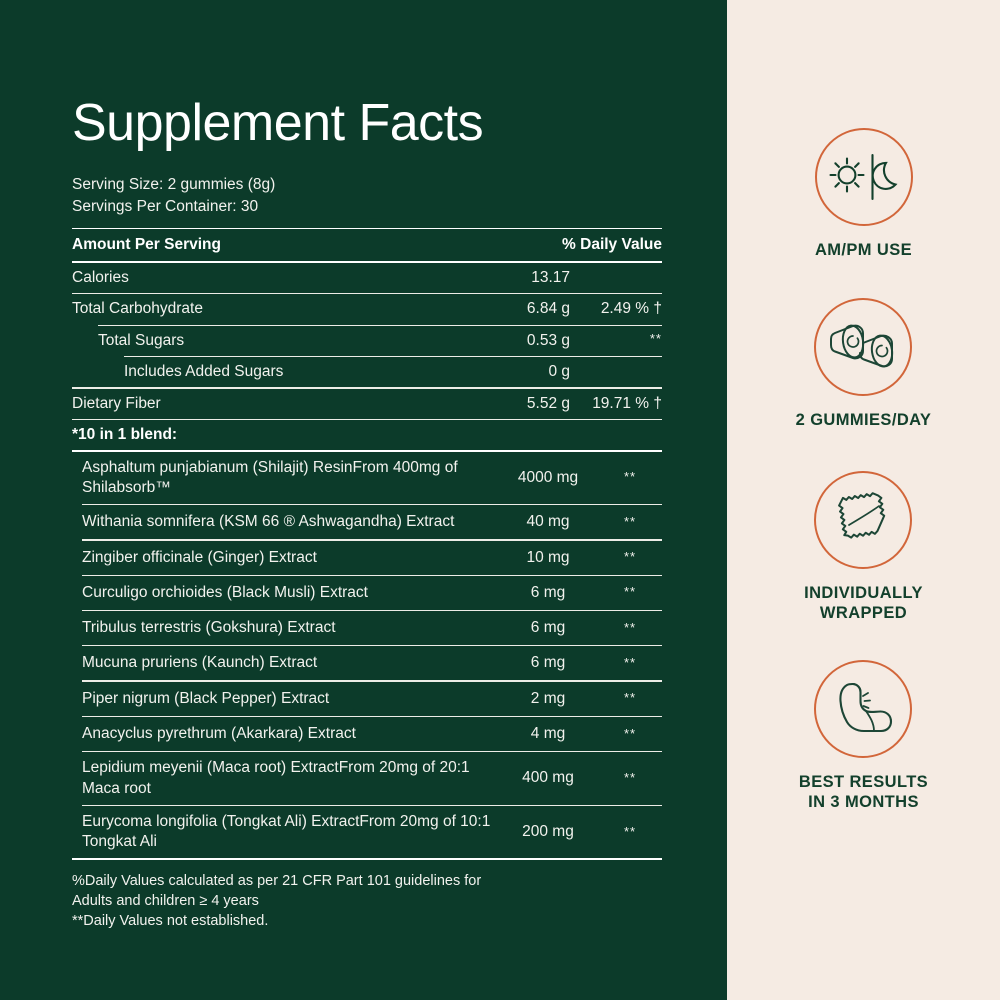 This screenshot has width=1000, height=1000. What do you see at coordinates (367, 372) in the screenshot?
I see `nutrition-row: Includes Added Sugars 0 g` at bounding box center [367, 372].